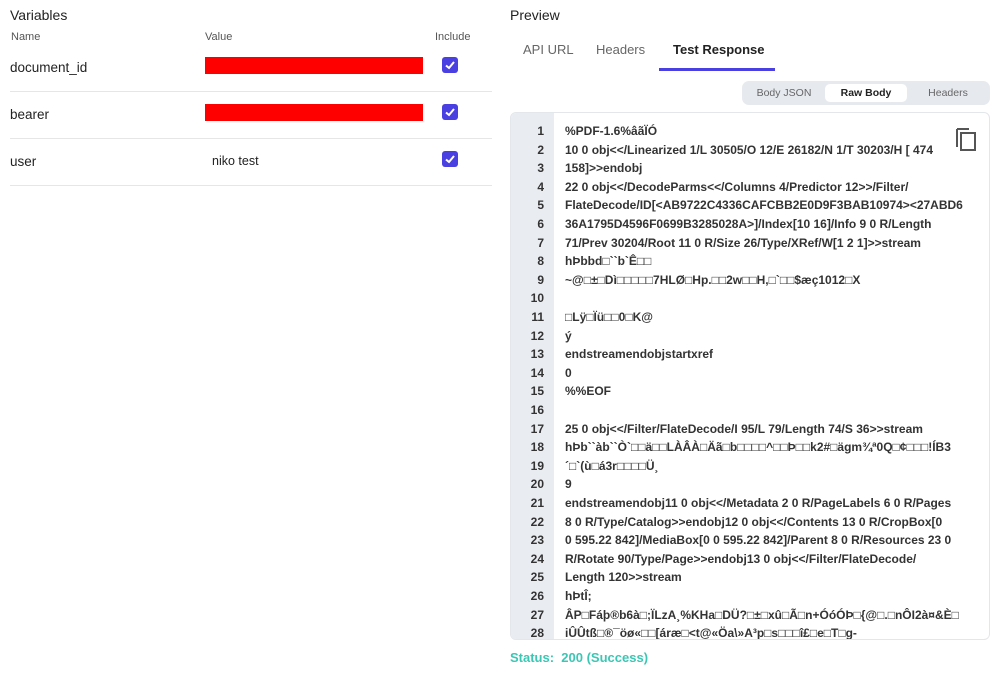 This screenshot has width=1000, height=675. What do you see at coordinates (537, 391) in the screenshot?
I see `line-number: 15` at bounding box center [537, 391].